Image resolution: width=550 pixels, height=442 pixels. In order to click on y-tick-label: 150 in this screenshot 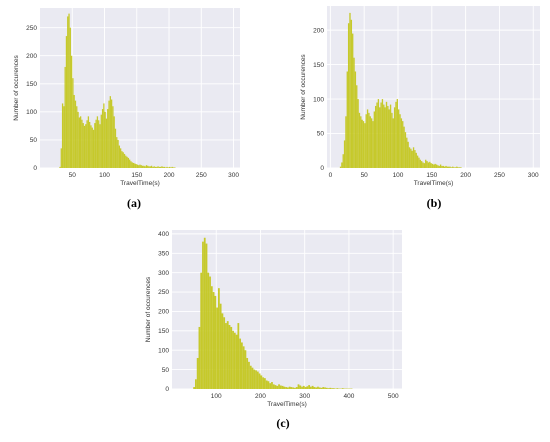, I will do `click(31, 84)`.